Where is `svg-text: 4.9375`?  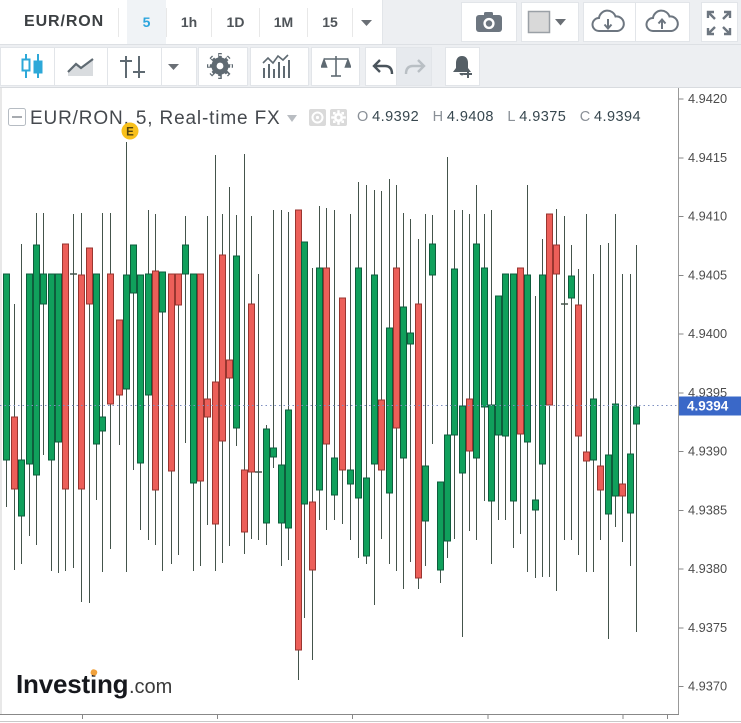
svg-text: 4.9375 is located at coordinates (707, 627).